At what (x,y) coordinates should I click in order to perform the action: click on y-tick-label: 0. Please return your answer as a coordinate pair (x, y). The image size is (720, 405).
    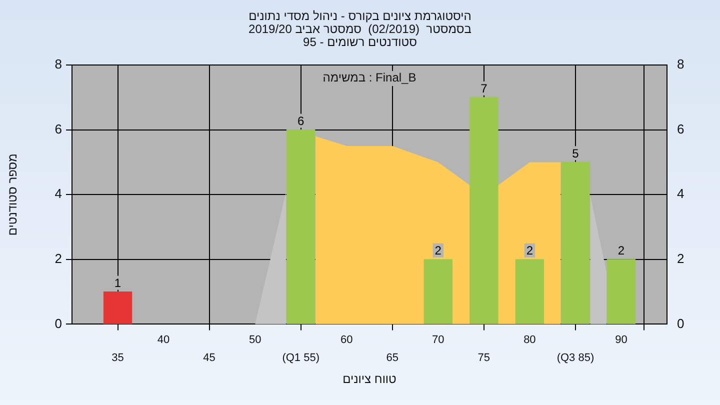
    Looking at the image, I should click on (58, 323).